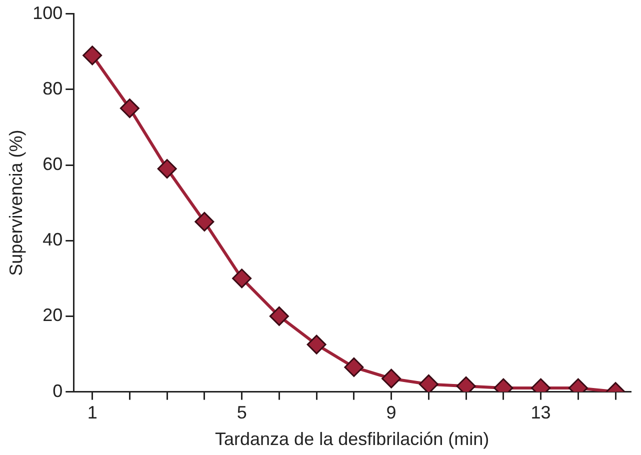 The height and width of the screenshot is (455, 641). I want to click on x-tick-label: 1, so click(92, 412).